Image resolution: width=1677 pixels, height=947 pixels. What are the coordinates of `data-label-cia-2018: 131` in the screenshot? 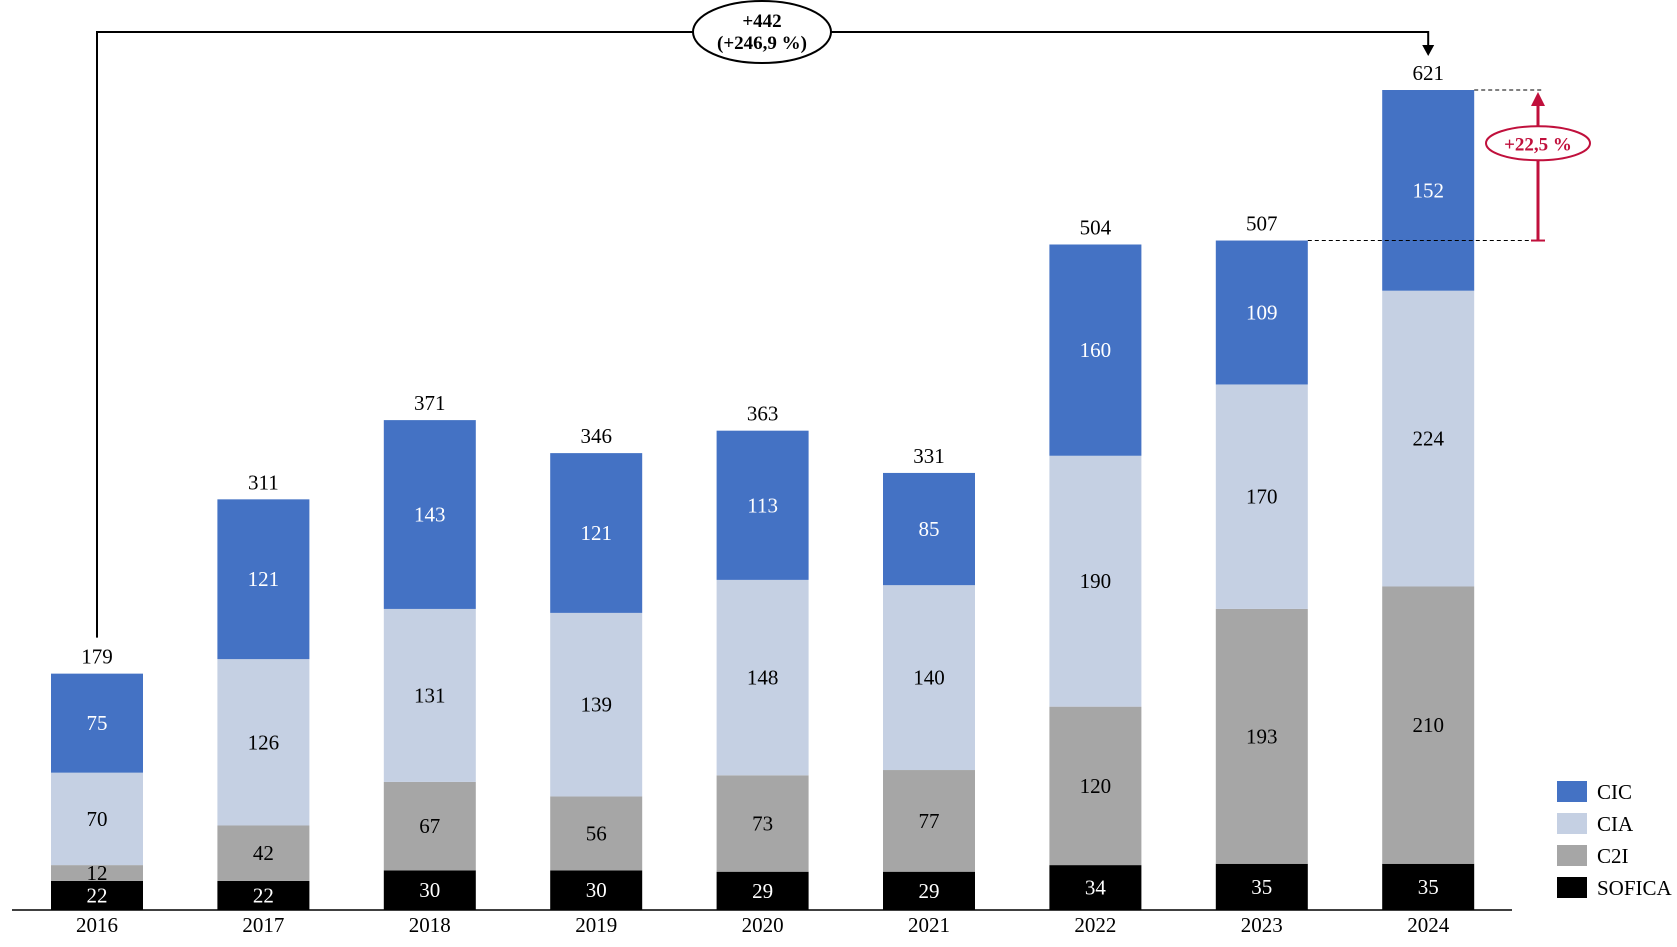 It's located at (430, 695).